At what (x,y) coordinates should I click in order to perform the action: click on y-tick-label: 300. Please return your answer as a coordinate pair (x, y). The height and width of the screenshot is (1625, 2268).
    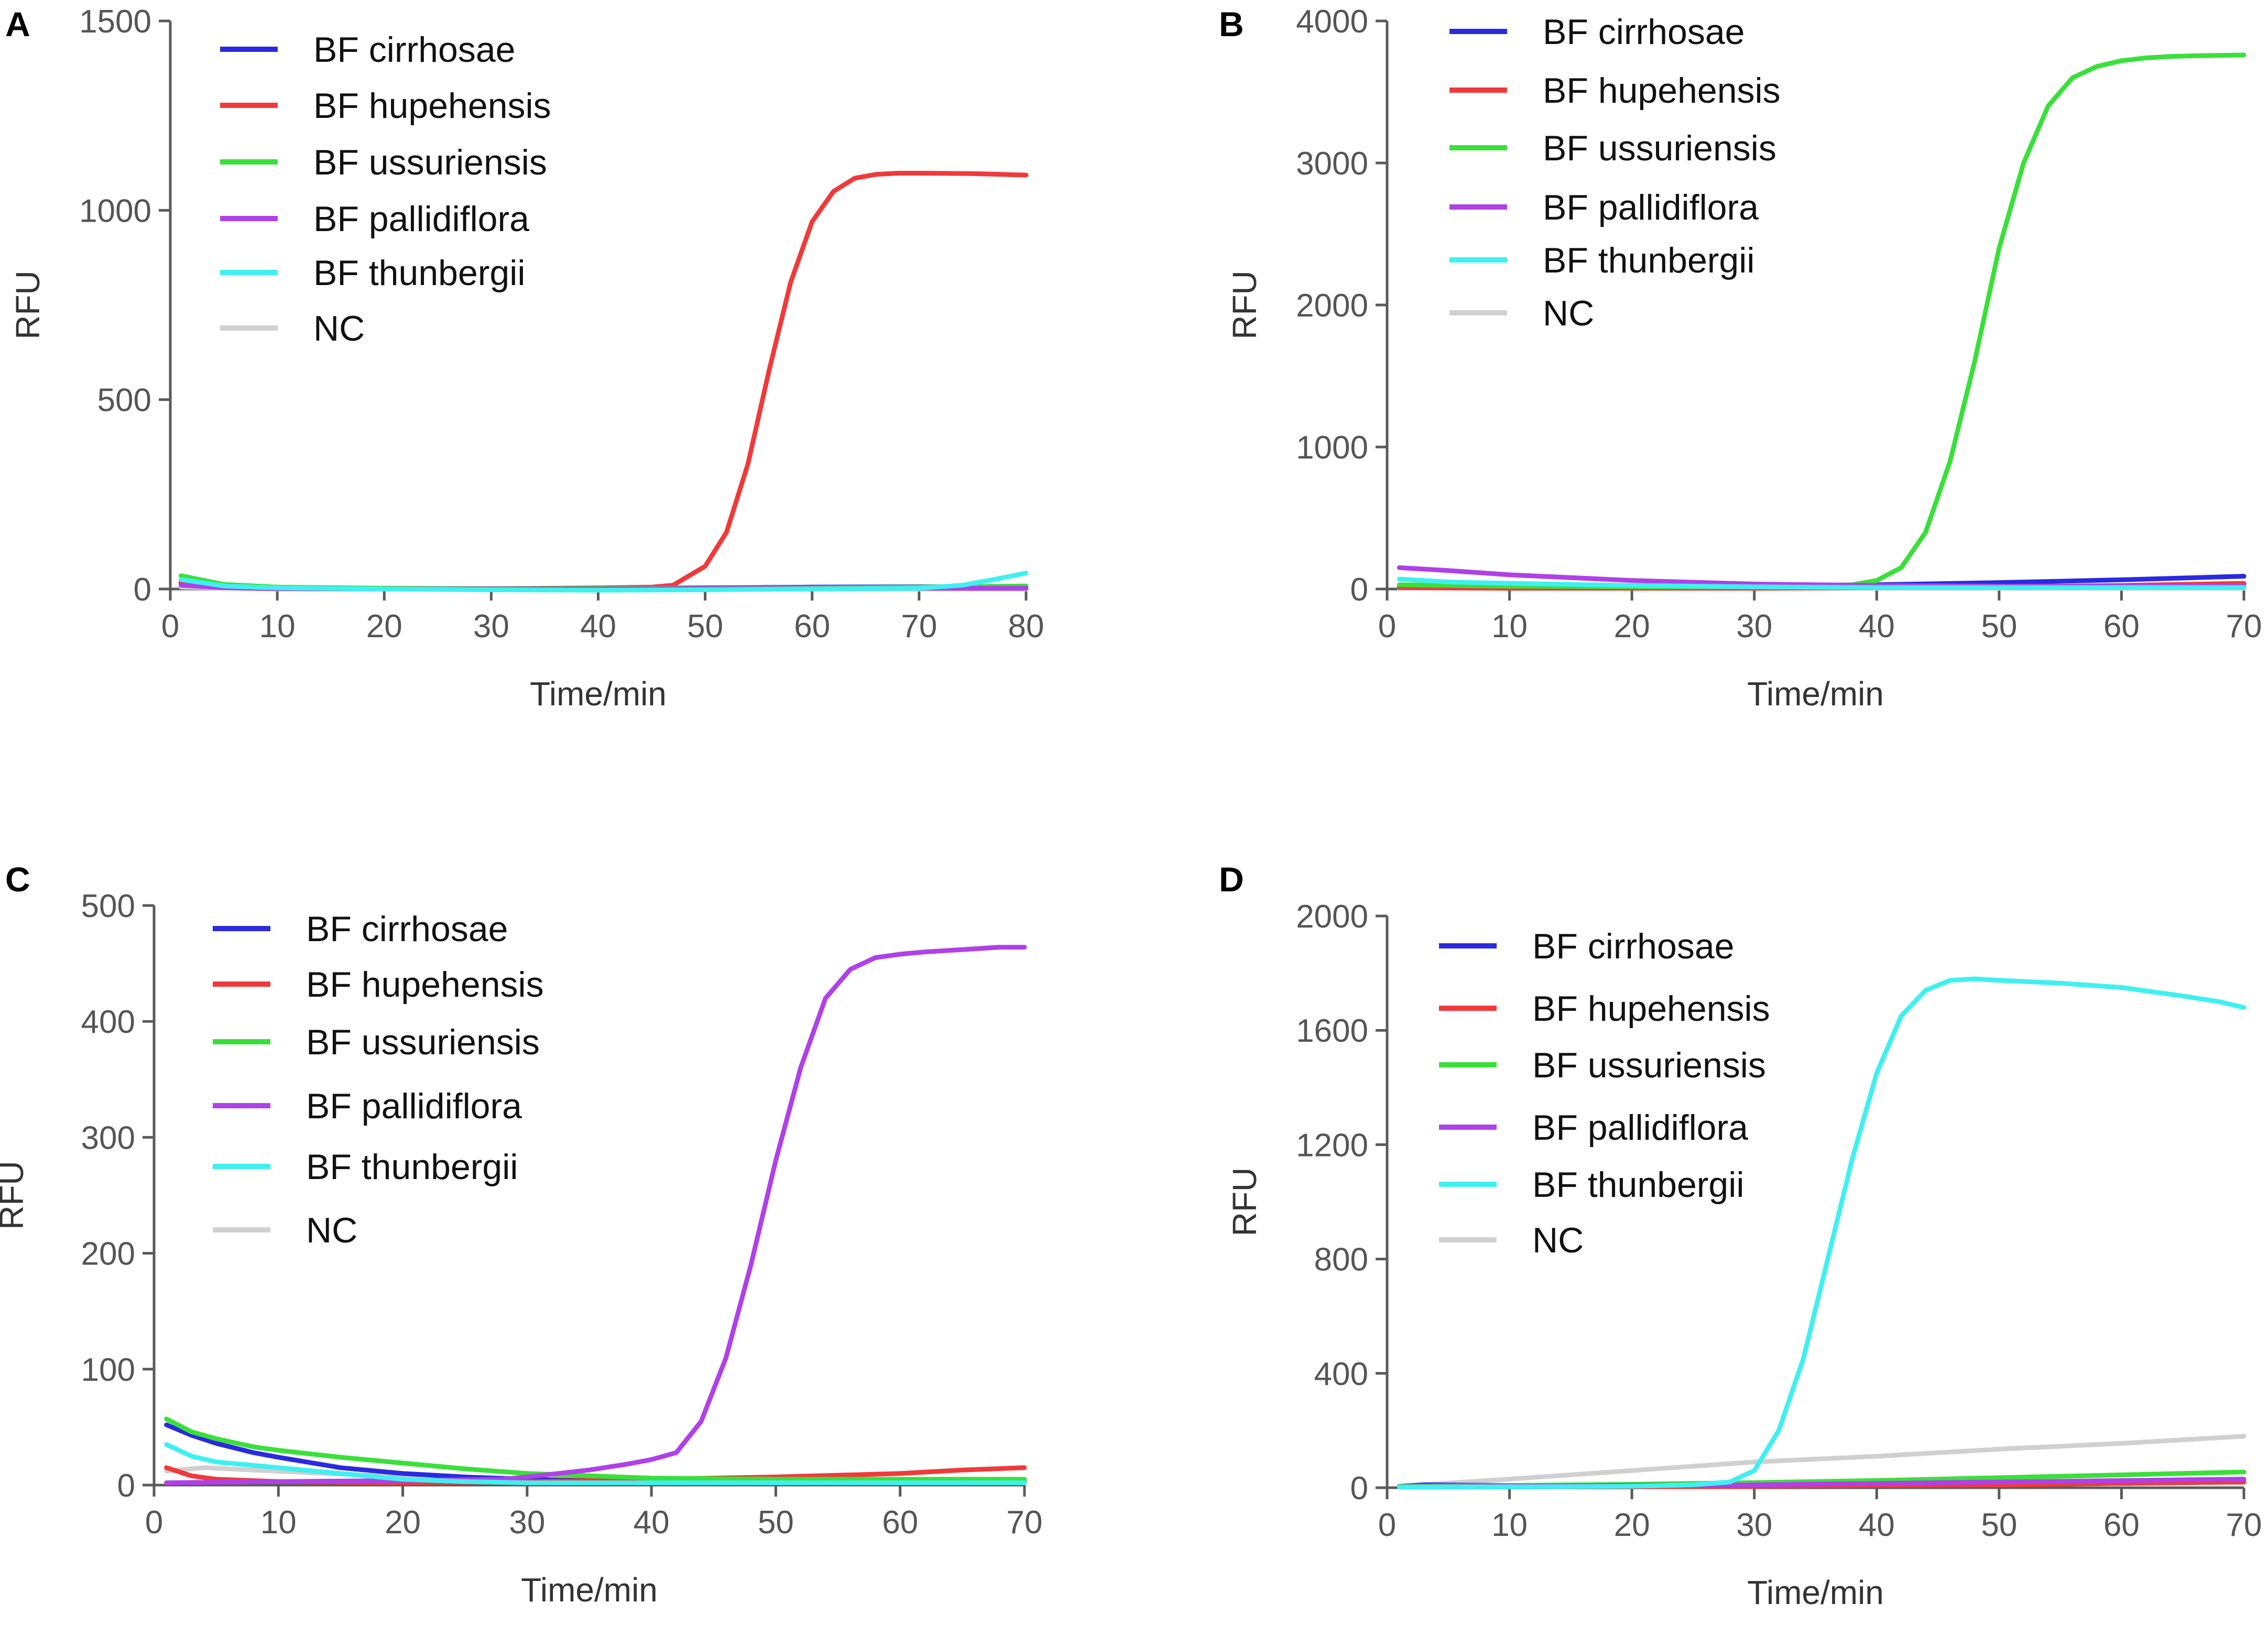
    Looking at the image, I should click on (108, 1138).